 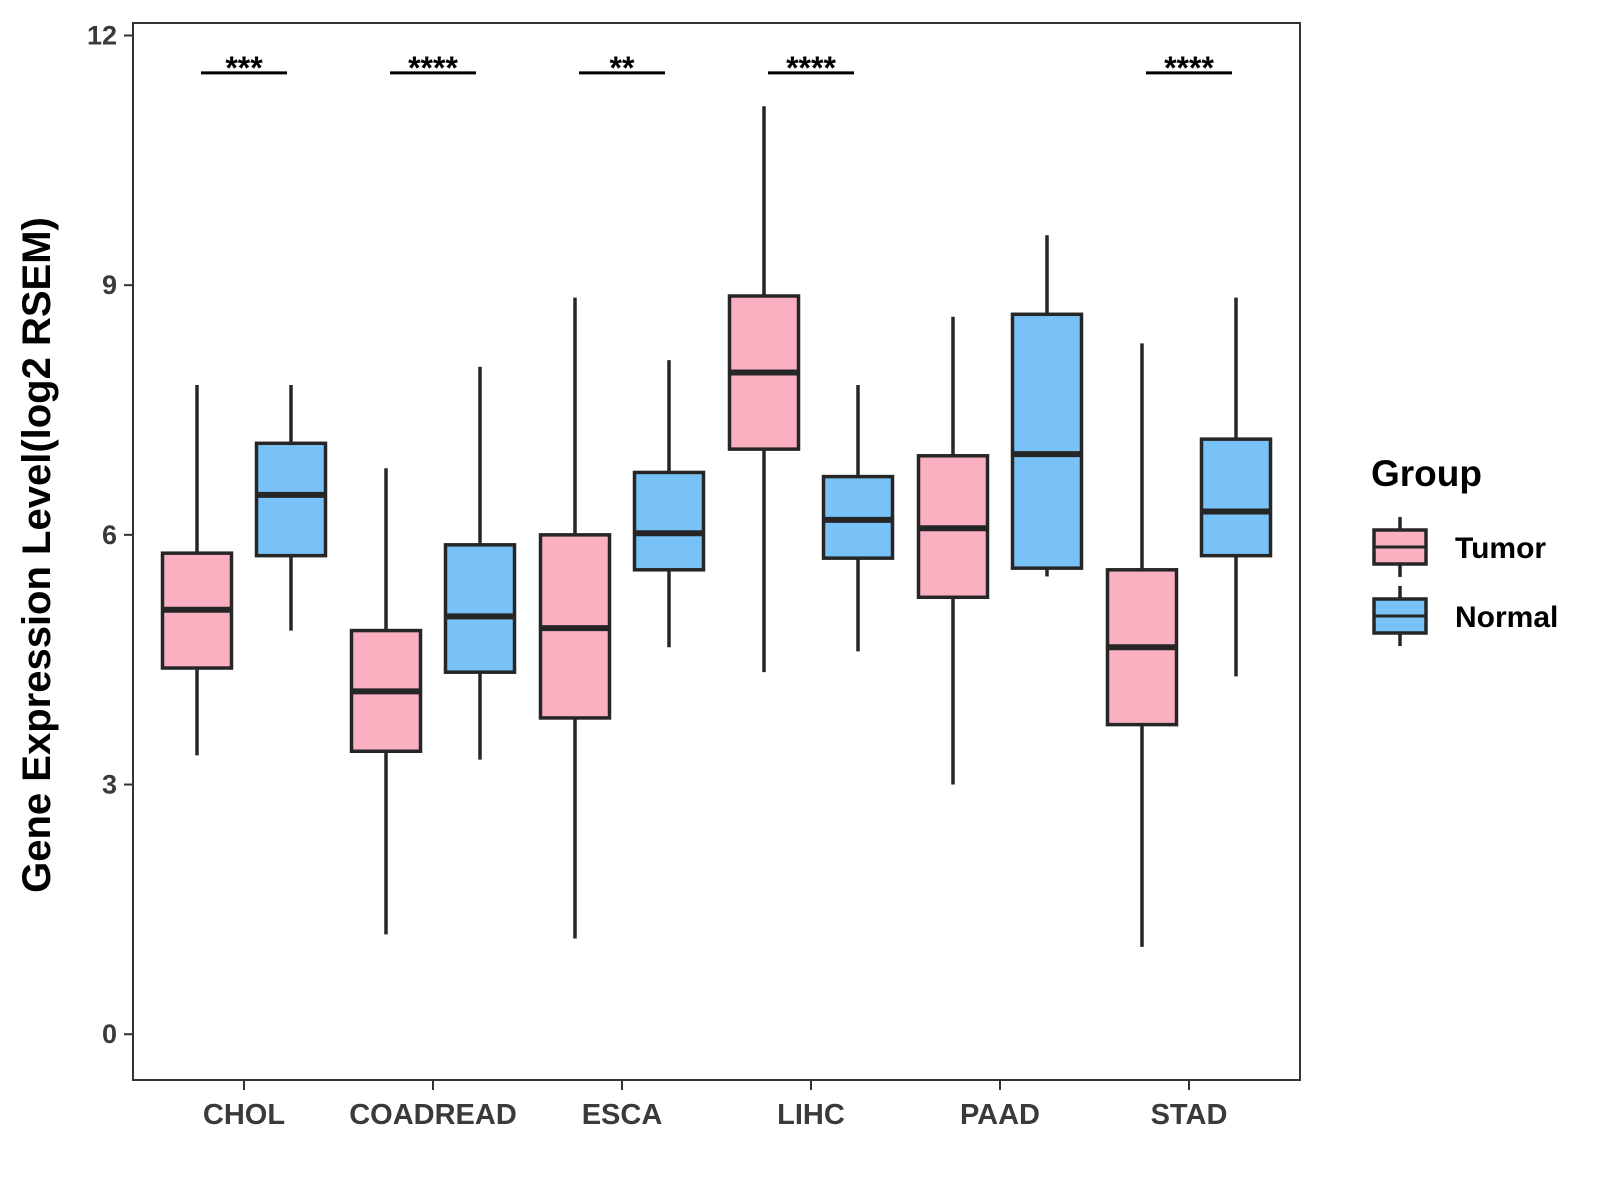 What do you see at coordinates (1400, 547) in the screenshot?
I see `legend-key-tumor` at bounding box center [1400, 547].